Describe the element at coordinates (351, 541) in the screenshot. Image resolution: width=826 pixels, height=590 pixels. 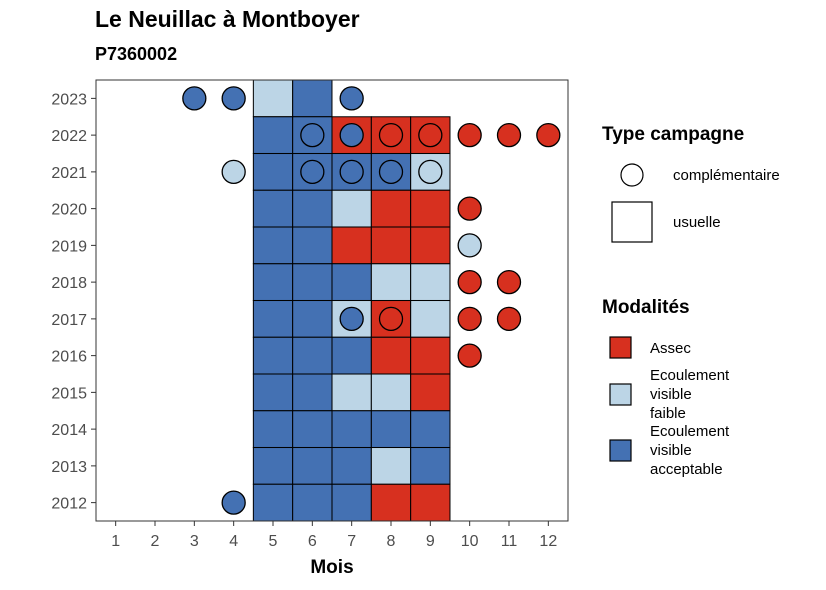
I see `x-tick-label: 7` at that location.